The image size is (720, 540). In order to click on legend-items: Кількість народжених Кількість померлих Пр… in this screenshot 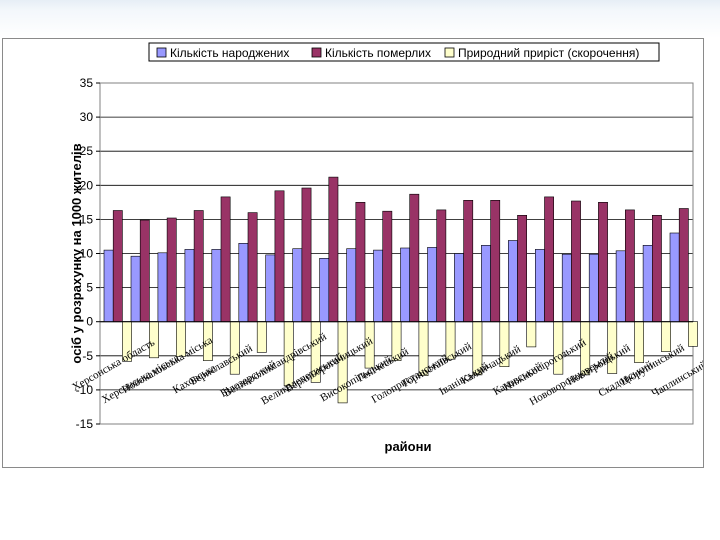, I will do `click(397, 53)`.